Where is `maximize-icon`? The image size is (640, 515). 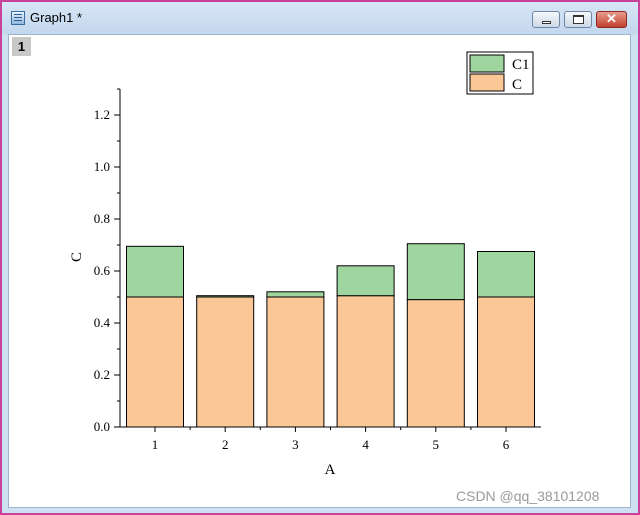
maximize-icon is located at coordinates (578, 19).